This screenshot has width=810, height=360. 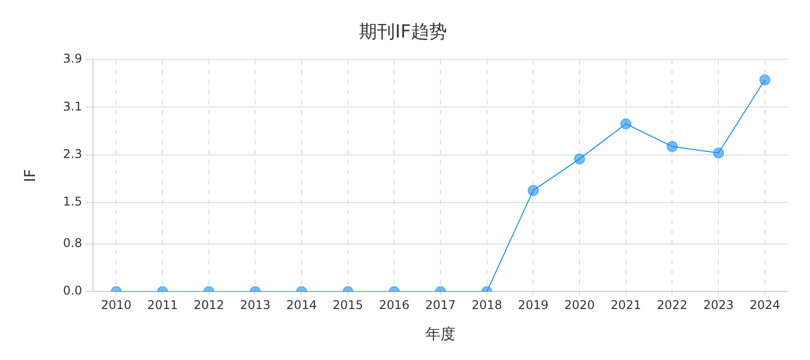 I want to click on y-tick-label: 3.9, so click(x=72, y=59).